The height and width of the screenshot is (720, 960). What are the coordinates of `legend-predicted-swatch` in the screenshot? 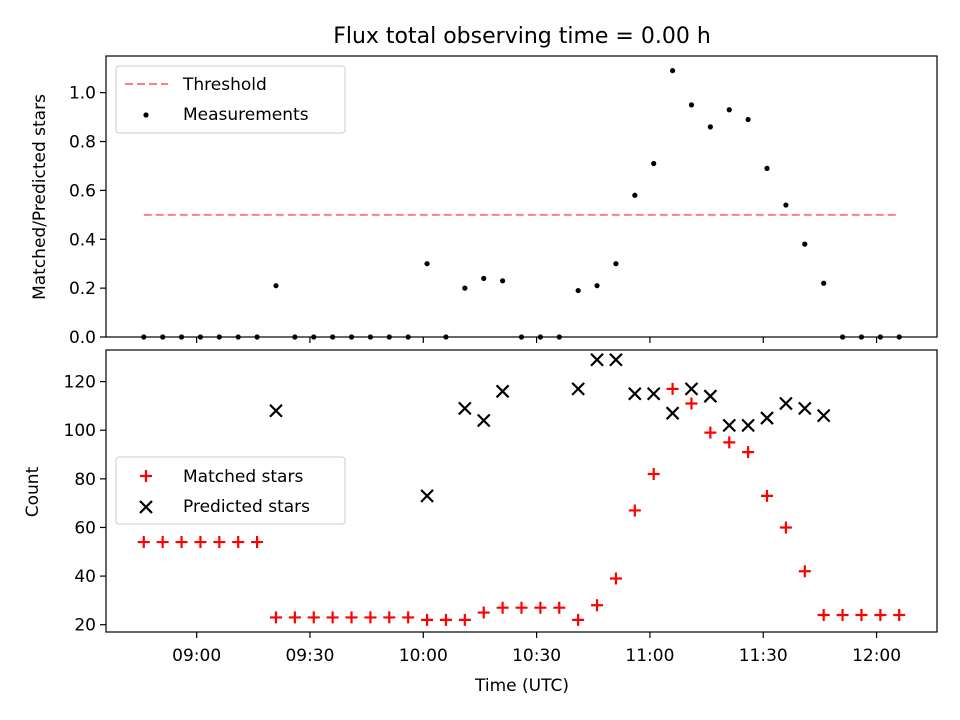 It's located at (146, 507).